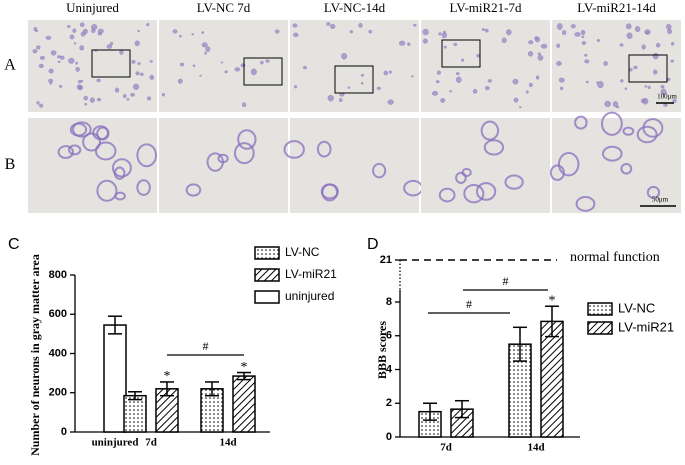  What do you see at coordinates (615, 257) in the screenshot?
I see `reference-label: normal function` at bounding box center [615, 257].